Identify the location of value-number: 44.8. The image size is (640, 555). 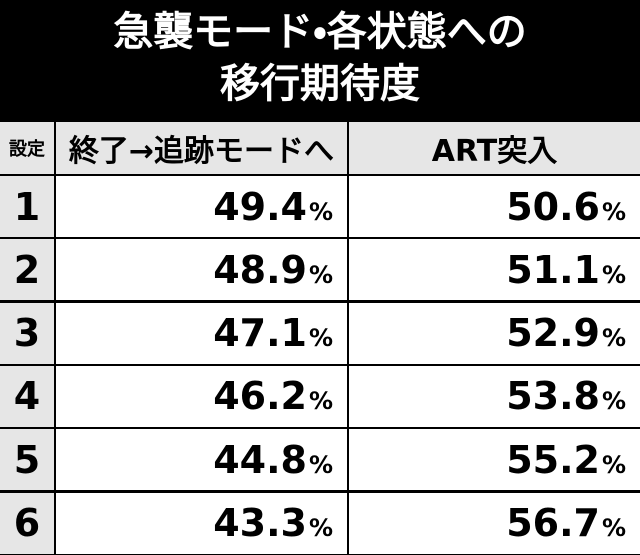
(260, 459).